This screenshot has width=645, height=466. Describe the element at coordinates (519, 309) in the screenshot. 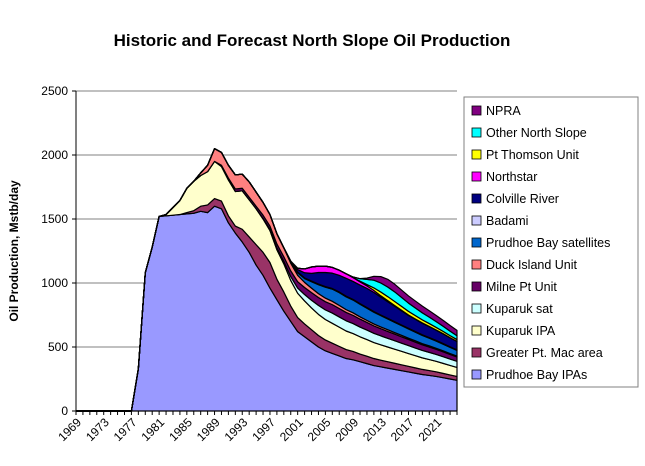

I see `legend-label-kuparuk-sat: Kuparuk sat` at that location.